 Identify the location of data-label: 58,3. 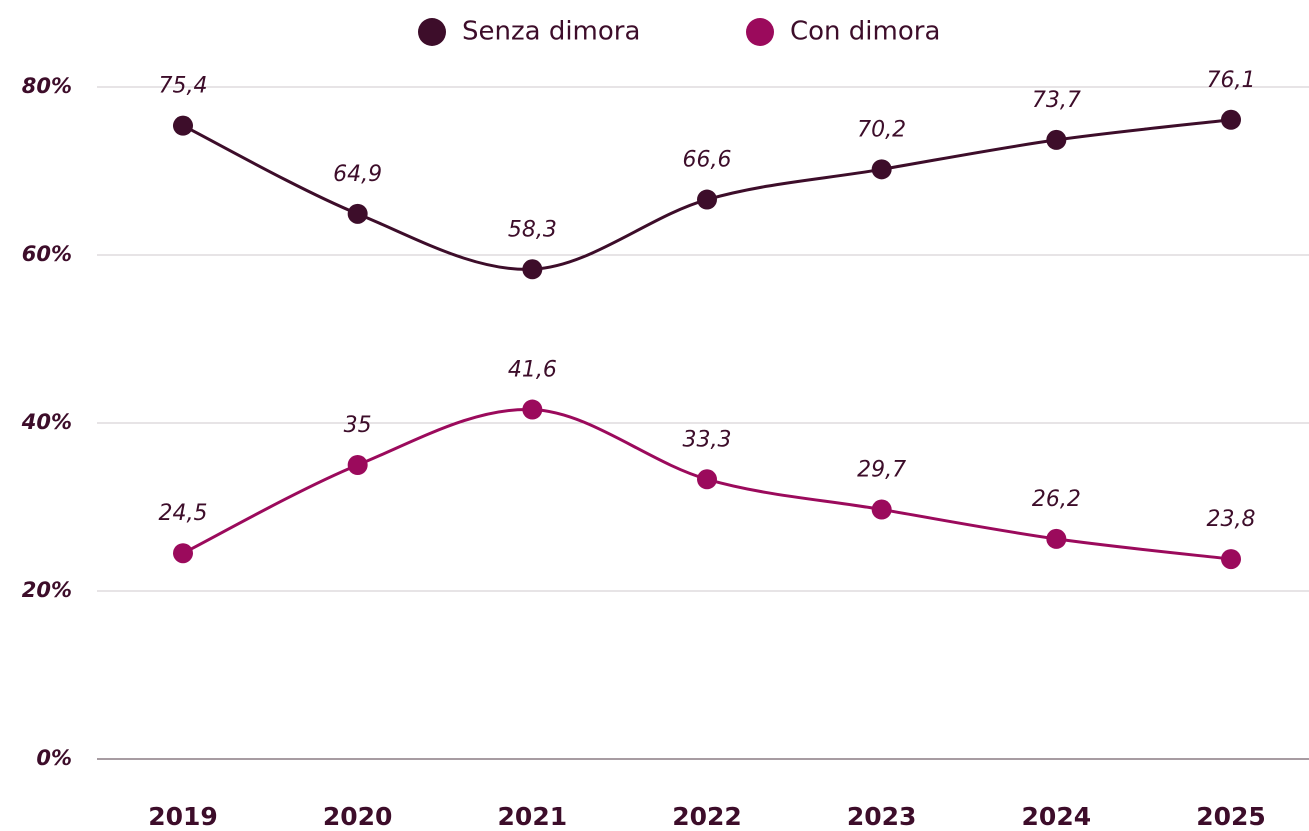
(532, 229).